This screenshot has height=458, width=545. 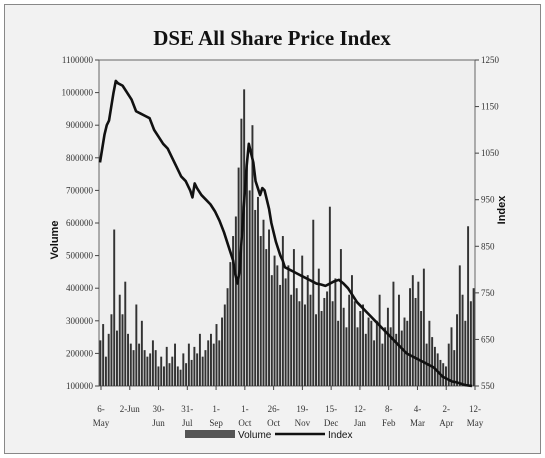 I want to click on left-tick-label: 500000, so click(x=80, y=256).